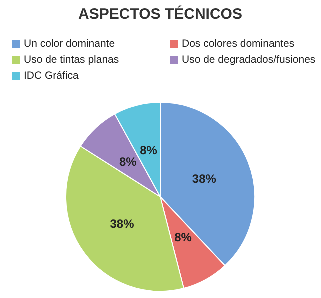 This screenshot has height=298, width=321. What do you see at coordinates (161, 14) in the screenshot?
I see `chart-title: ASPECTOS TÉCNICOS` at bounding box center [161, 14].